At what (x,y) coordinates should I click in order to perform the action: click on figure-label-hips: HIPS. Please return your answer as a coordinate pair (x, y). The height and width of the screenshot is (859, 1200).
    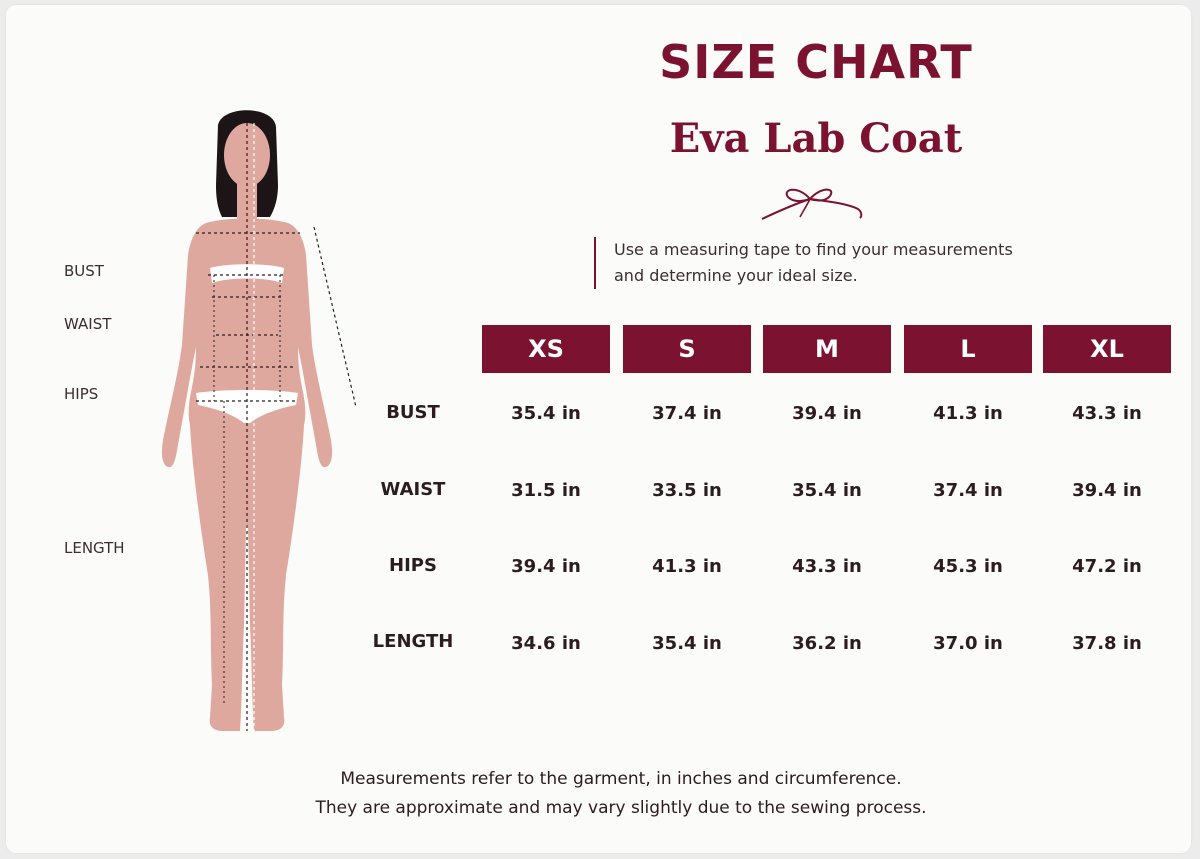
    Looking at the image, I should click on (81, 394).